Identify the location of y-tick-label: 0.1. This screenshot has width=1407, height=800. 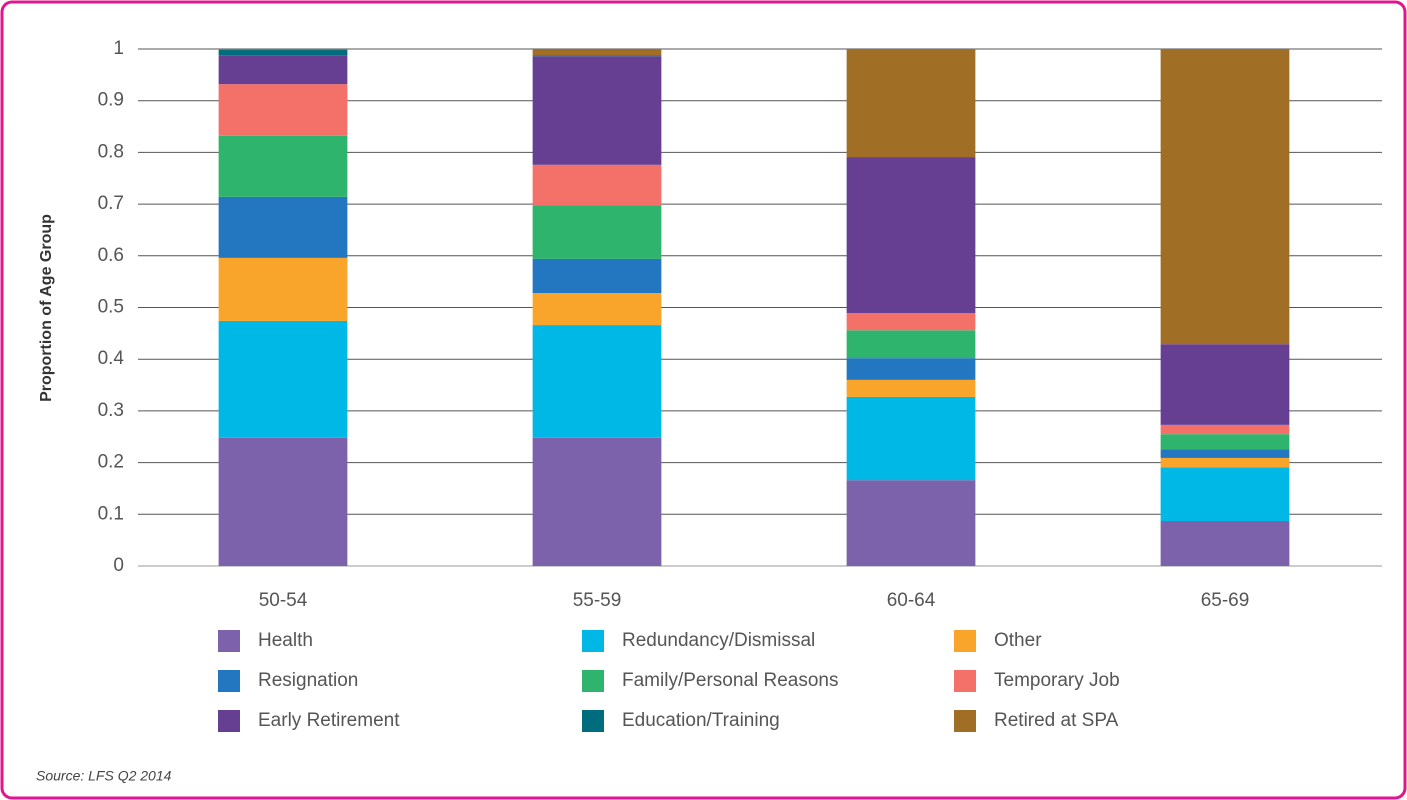
(111, 513).